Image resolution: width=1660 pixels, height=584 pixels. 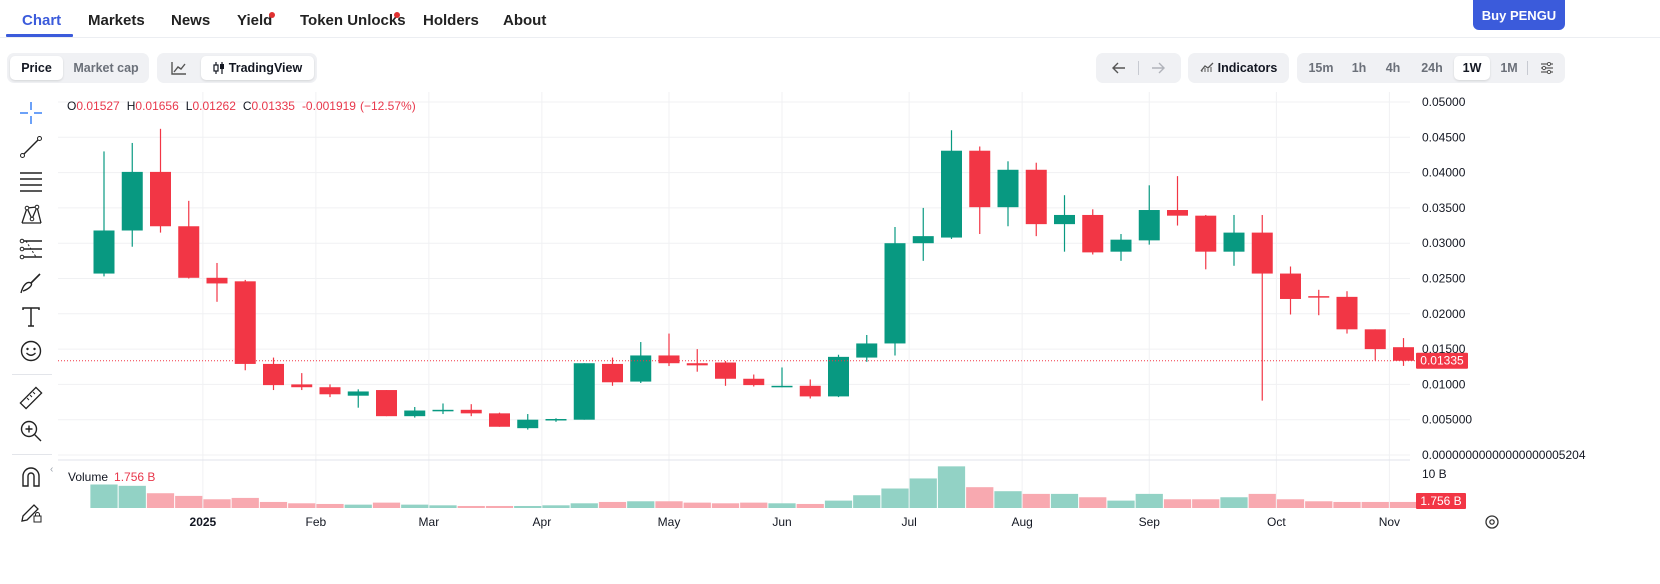 I want to click on interval-1m: 1M, so click(x=1509, y=68).